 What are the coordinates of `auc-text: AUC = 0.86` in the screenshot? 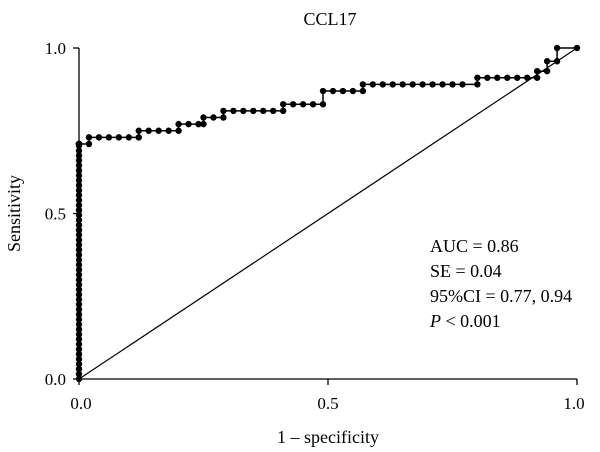 It's located at (474, 246).